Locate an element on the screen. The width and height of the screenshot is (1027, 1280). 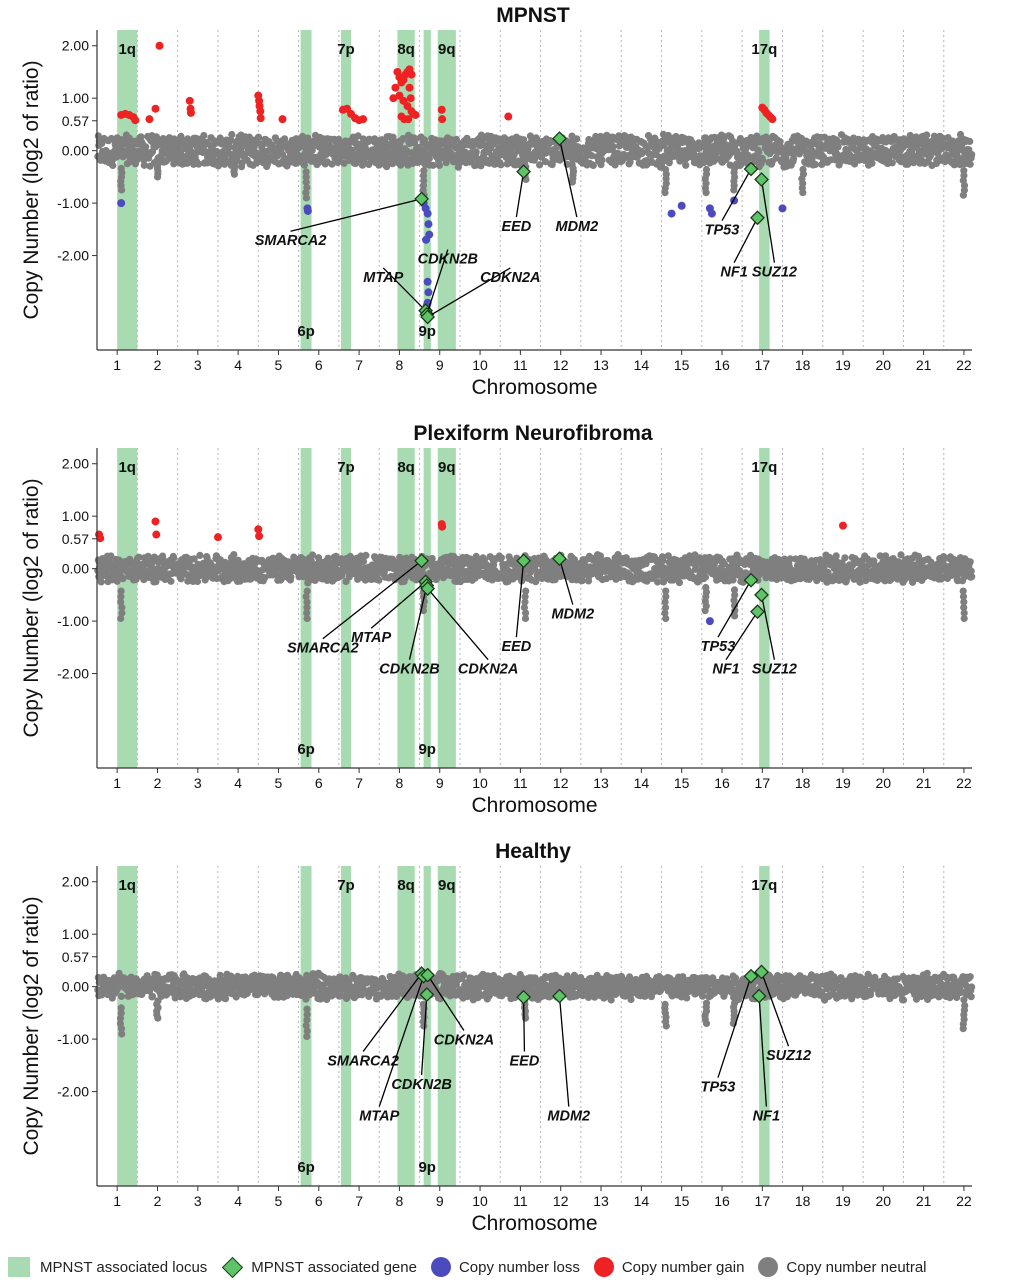
gene-leader-SUZ12 is located at coordinates (768, 221).